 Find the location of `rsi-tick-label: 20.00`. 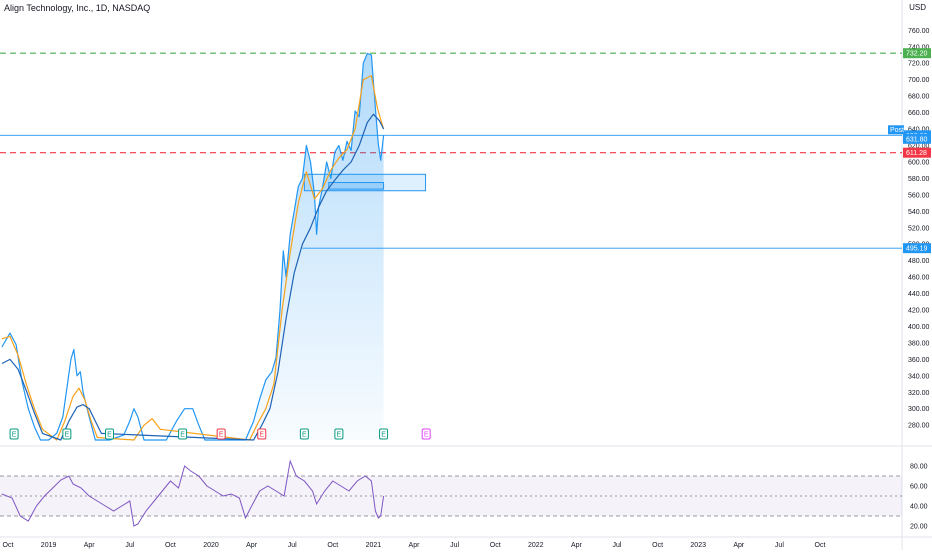

rsi-tick-label: 20.00 is located at coordinates (919, 527).